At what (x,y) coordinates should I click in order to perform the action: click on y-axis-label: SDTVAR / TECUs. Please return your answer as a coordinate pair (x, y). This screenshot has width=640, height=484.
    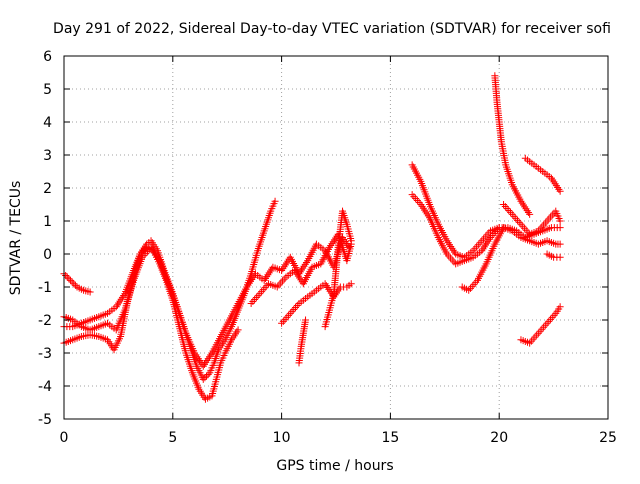
    Looking at the image, I should click on (16, 238).